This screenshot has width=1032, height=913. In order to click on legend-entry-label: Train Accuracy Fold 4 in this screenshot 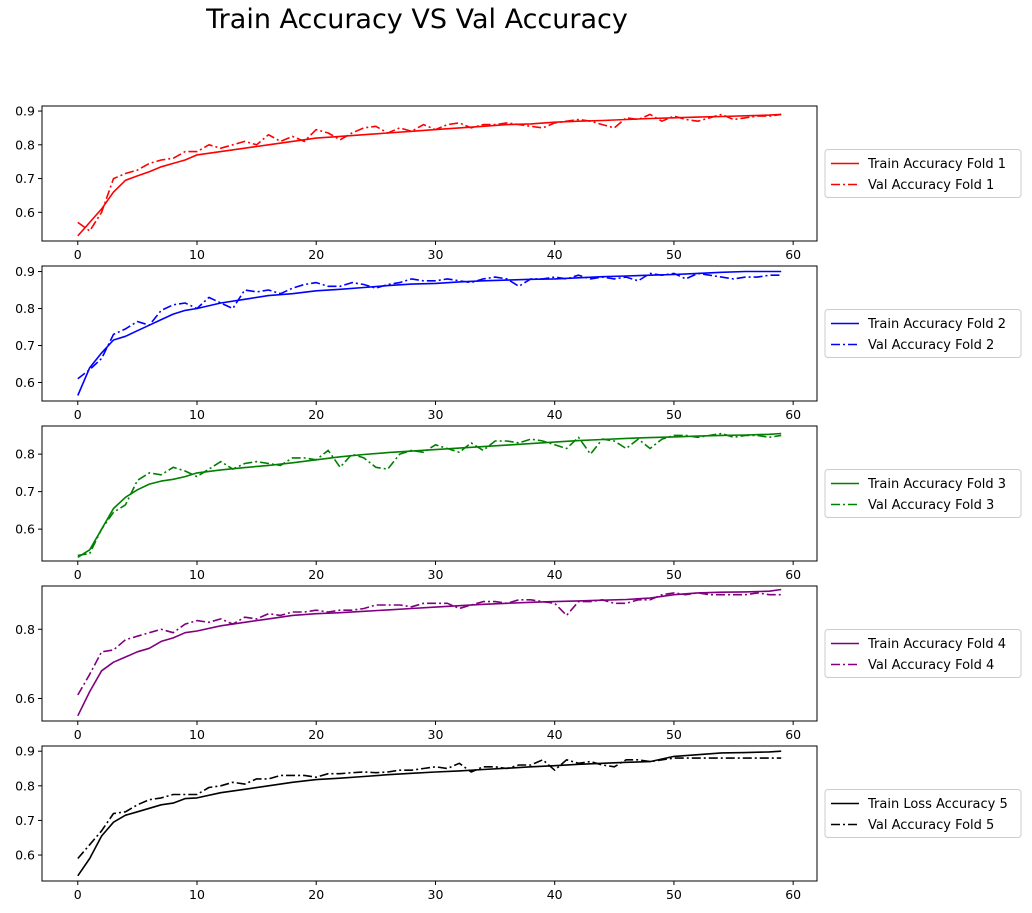, I will do `click(936, 644)`.